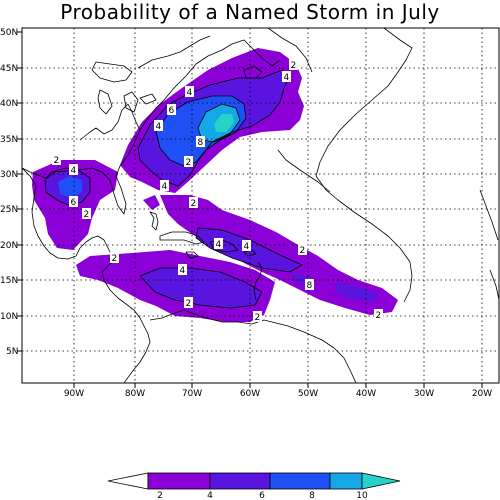 The width and height of the screenshot is (500, 500). What do you see at coordinates (74, 394) in the screenshot?
I see `lon-label-90w: 90W` at bounding box center [74, 394].